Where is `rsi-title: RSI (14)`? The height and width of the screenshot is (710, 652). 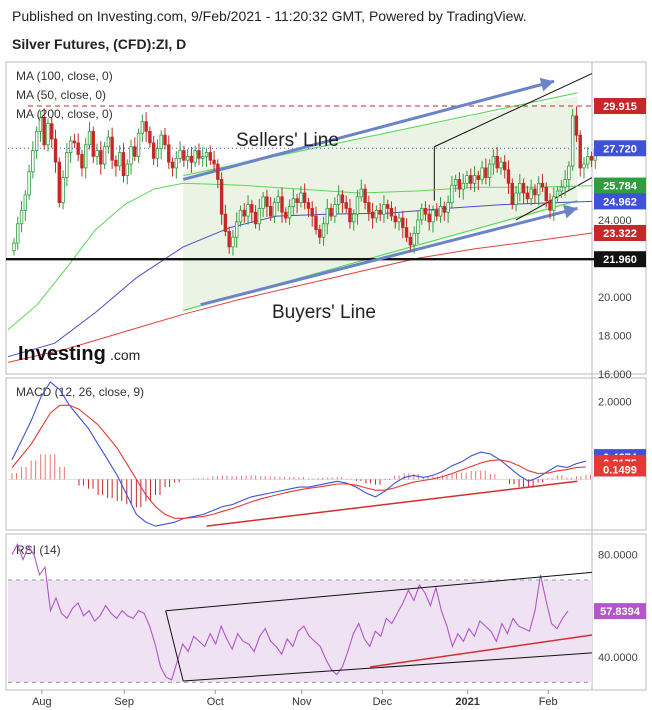
rsi-title: RSI (14) is located at coordinates (38, 550).